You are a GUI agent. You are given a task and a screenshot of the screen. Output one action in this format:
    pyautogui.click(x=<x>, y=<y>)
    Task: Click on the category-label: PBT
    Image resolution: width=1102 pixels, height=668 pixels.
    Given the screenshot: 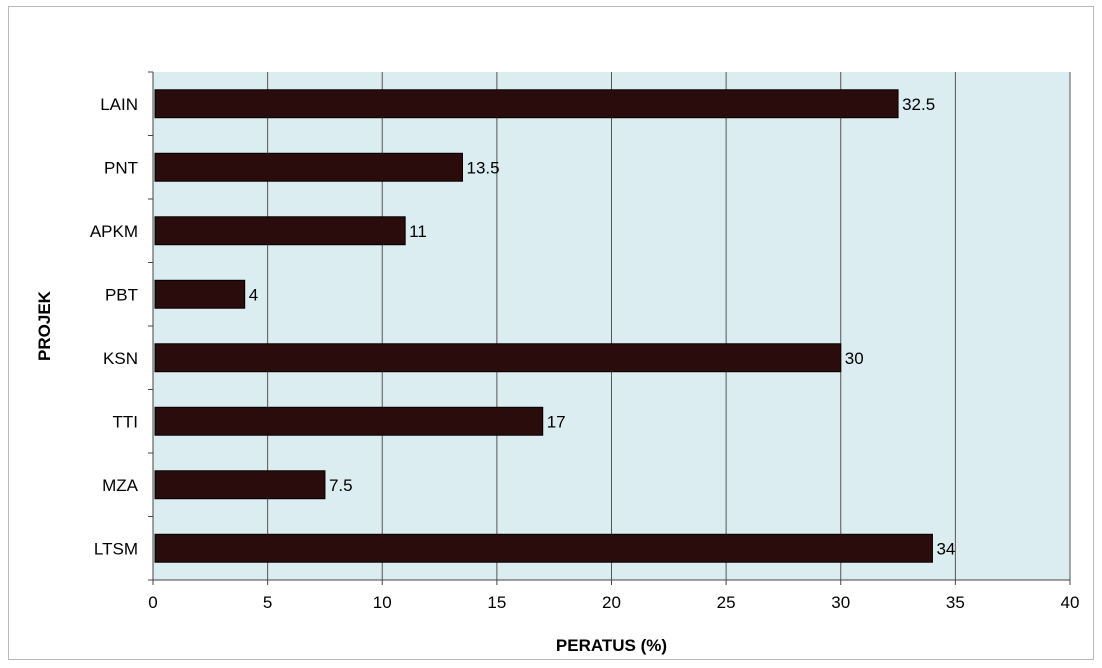 What is the action you would take?
    pyautogui.click(x=121, y=294)
    